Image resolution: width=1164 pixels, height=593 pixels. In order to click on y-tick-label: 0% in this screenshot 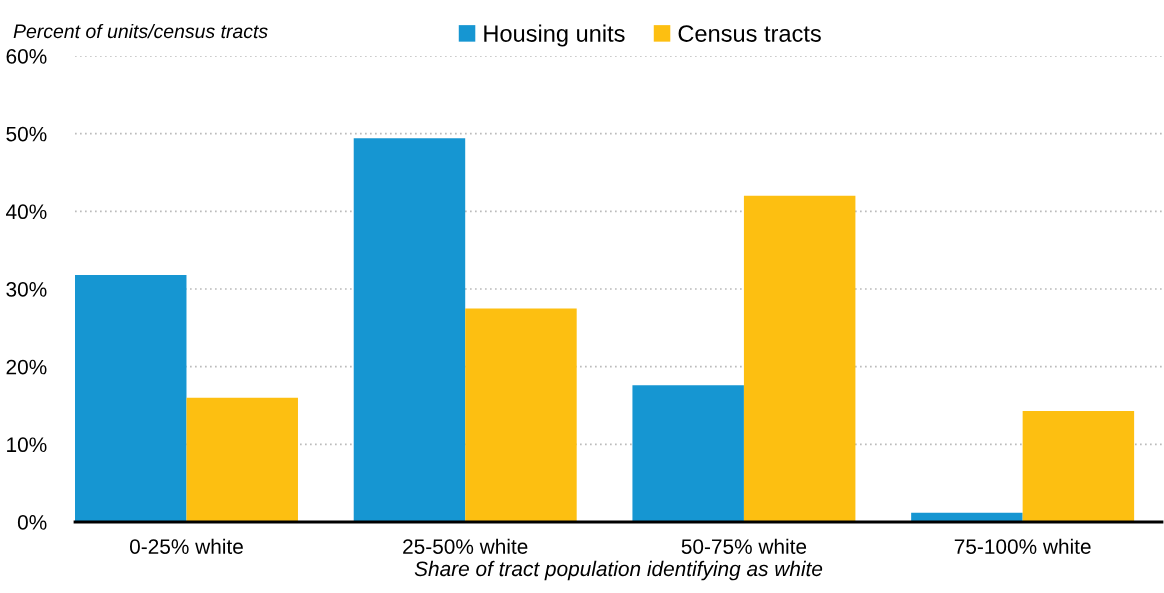, I will do `click(32, 522)`.